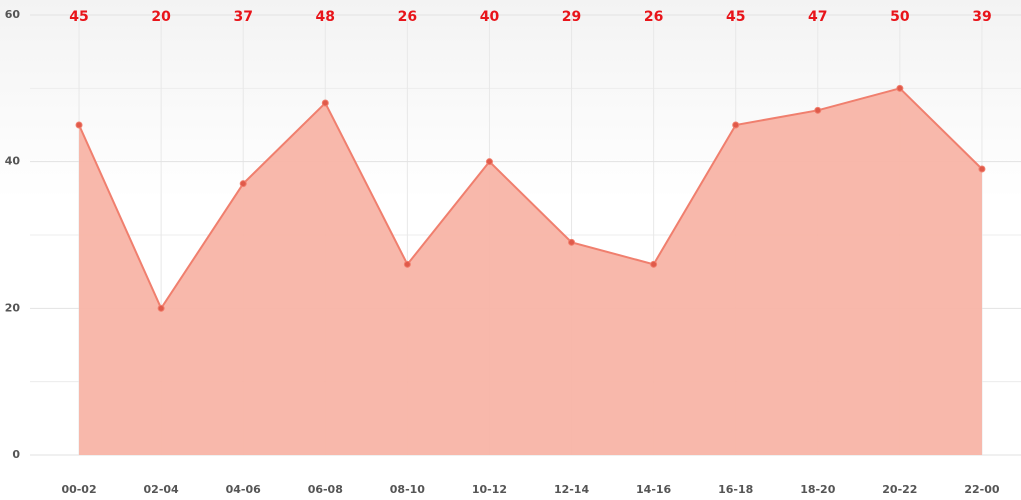 This screenshot has width=1021, height=500. I want to click on x-tick-label: 18-20, so click(818, 489).